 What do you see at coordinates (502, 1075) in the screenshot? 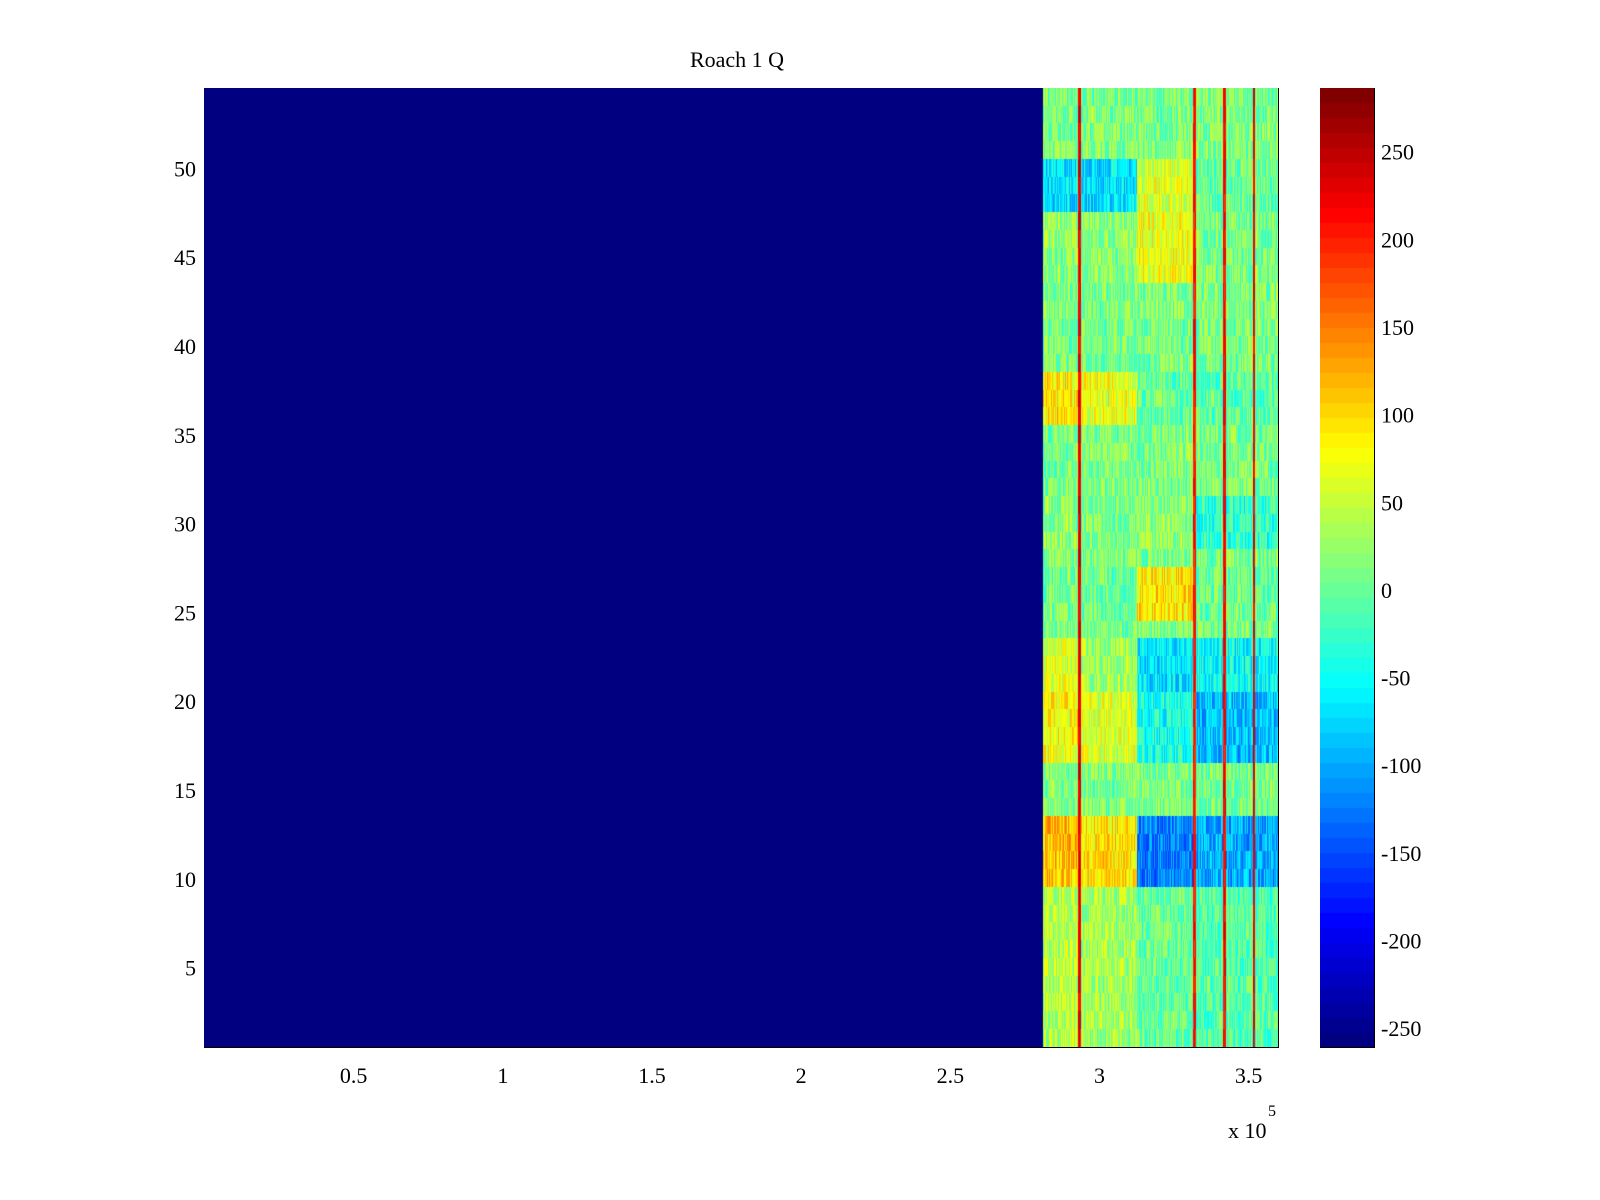
I see `x-tick-label: 1` at bounding box center [502, 1075].